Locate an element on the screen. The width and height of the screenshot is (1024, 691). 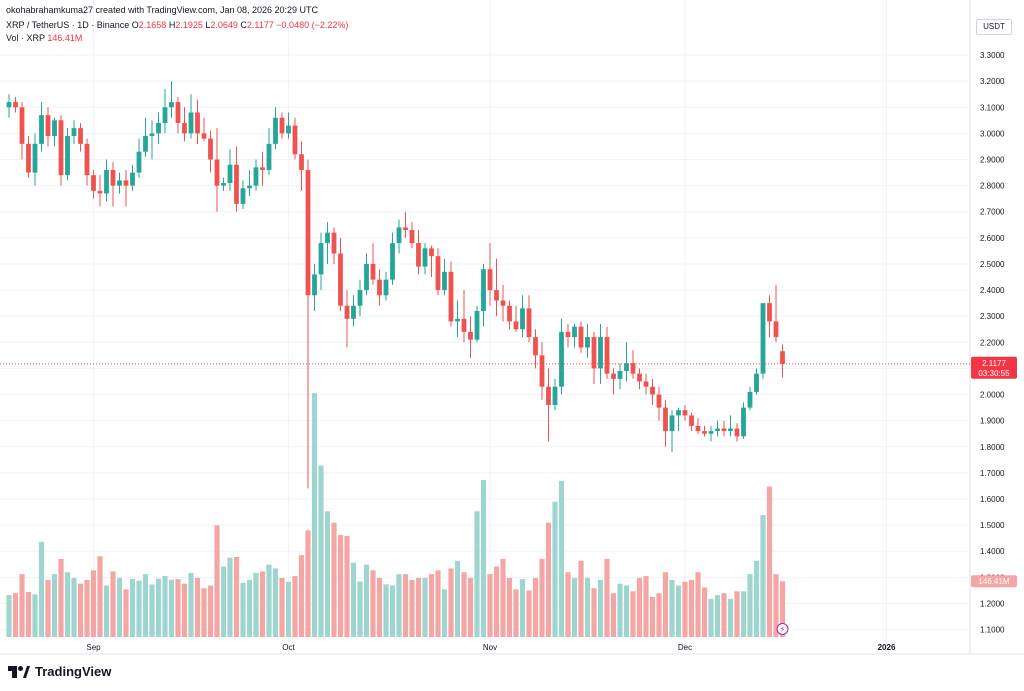
price-tick-label: 1.8000 is located at coordinates (992, 447).